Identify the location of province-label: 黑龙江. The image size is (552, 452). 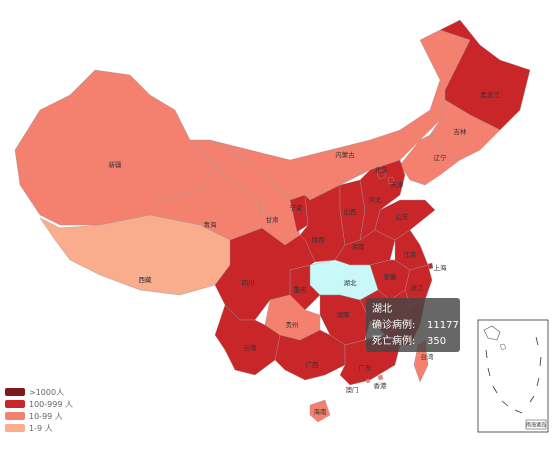
(490, 94).